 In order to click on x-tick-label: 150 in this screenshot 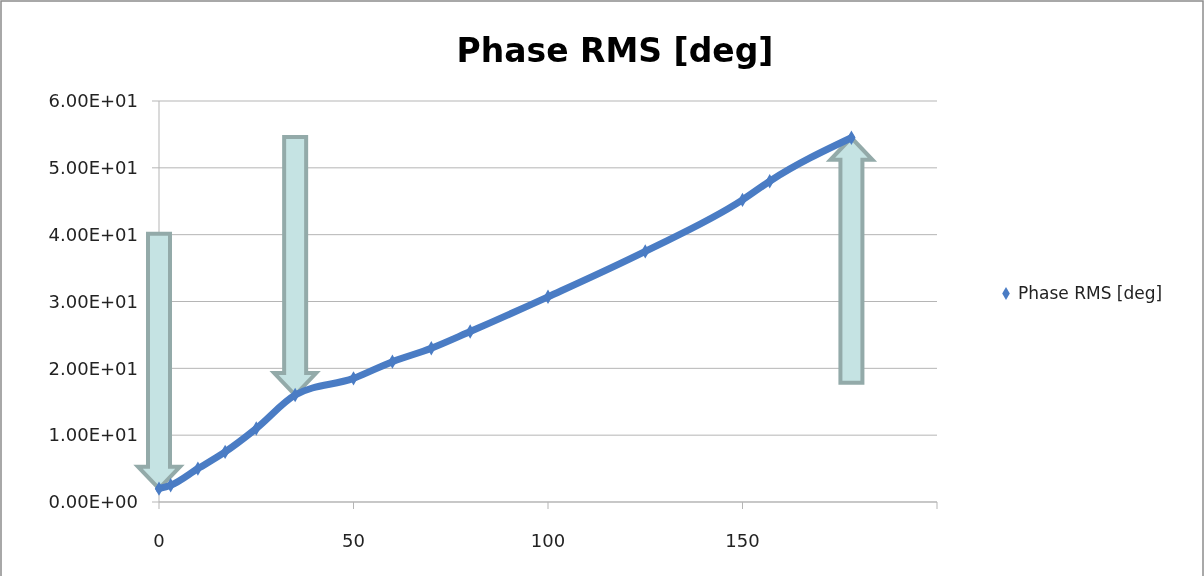, I will do `click(742, 540)`.